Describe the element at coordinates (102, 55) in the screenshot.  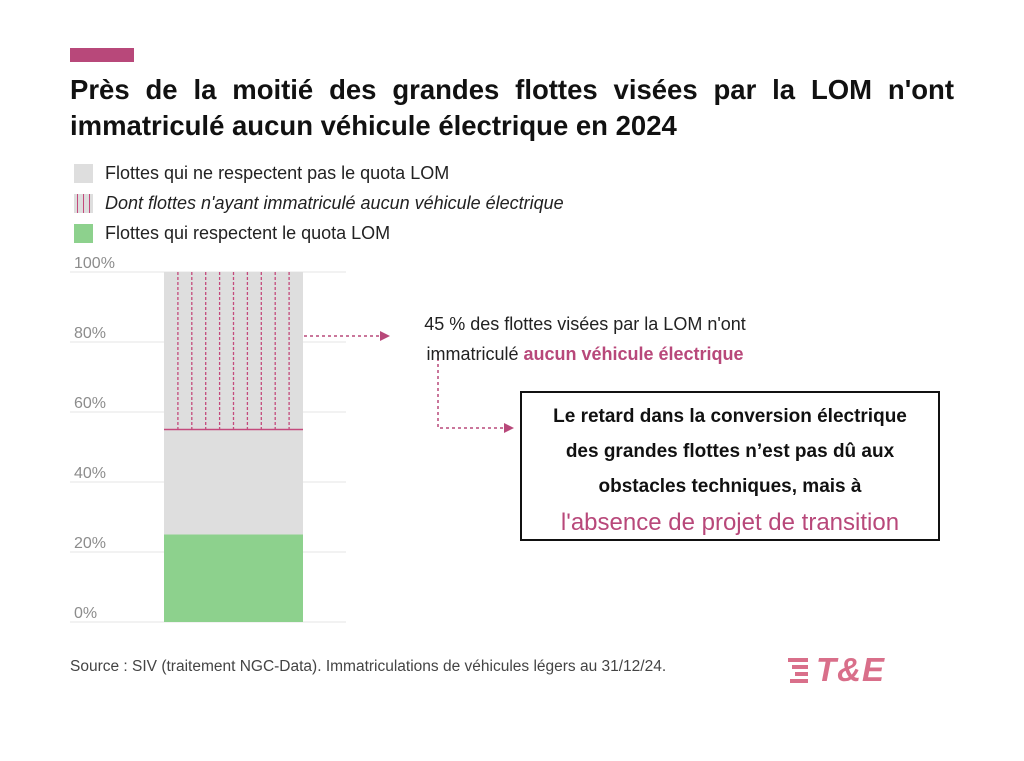
I see `accent-bar` at that location.